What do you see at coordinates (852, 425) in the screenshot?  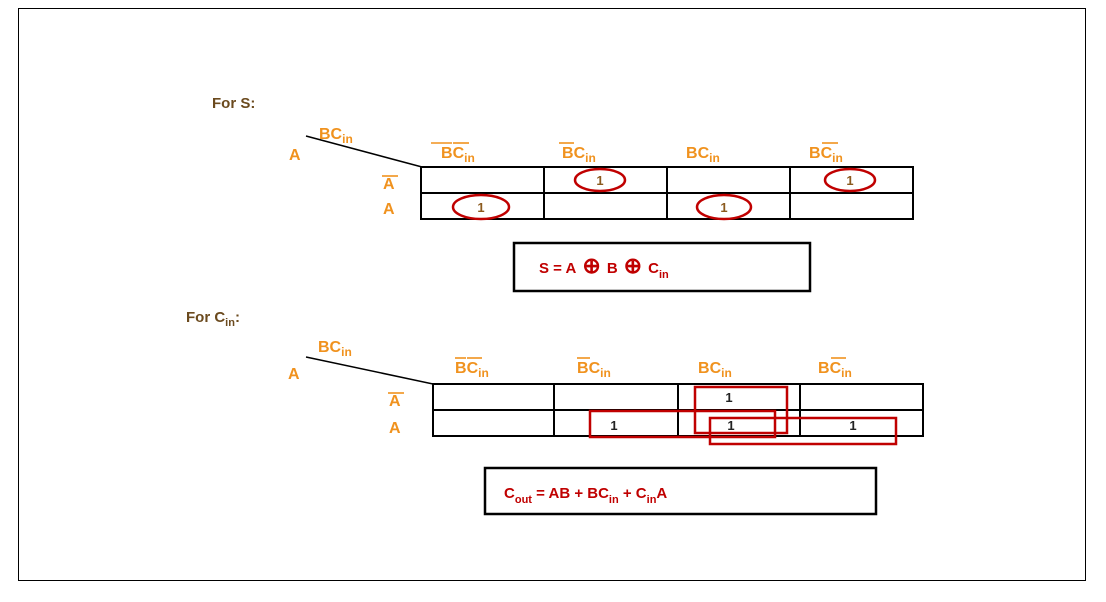 I see `cout-cell-minterm-6: 1` at bounding box center [852, 425].